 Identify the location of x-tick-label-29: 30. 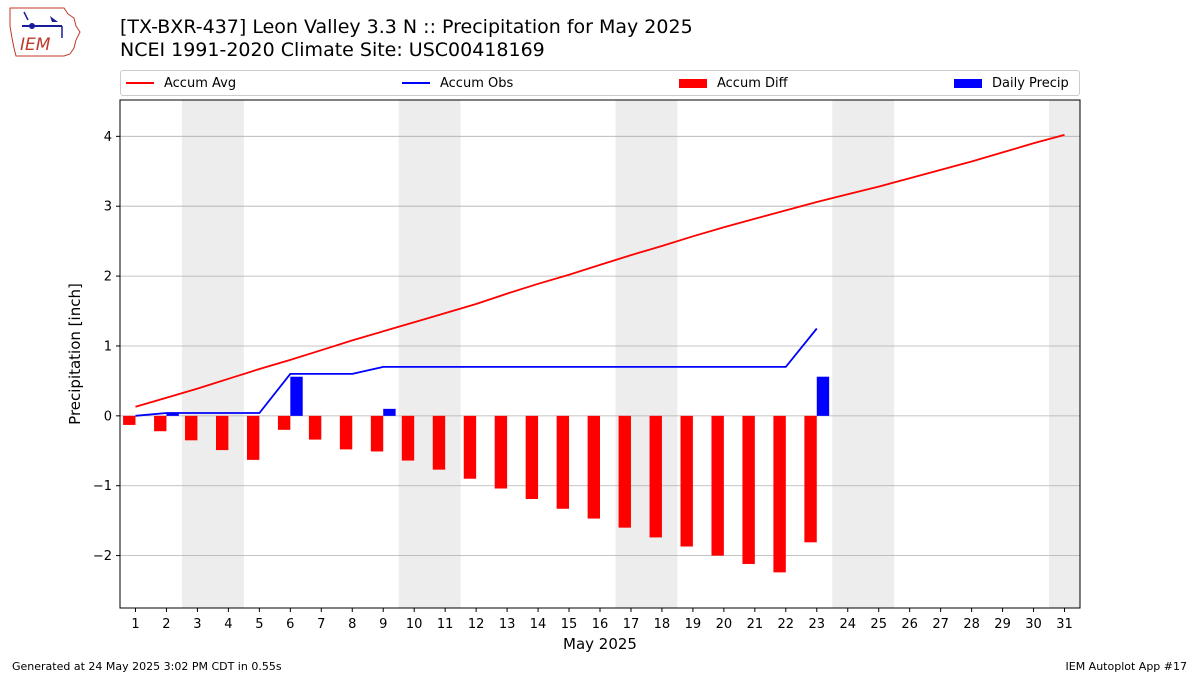
(1033, 624).